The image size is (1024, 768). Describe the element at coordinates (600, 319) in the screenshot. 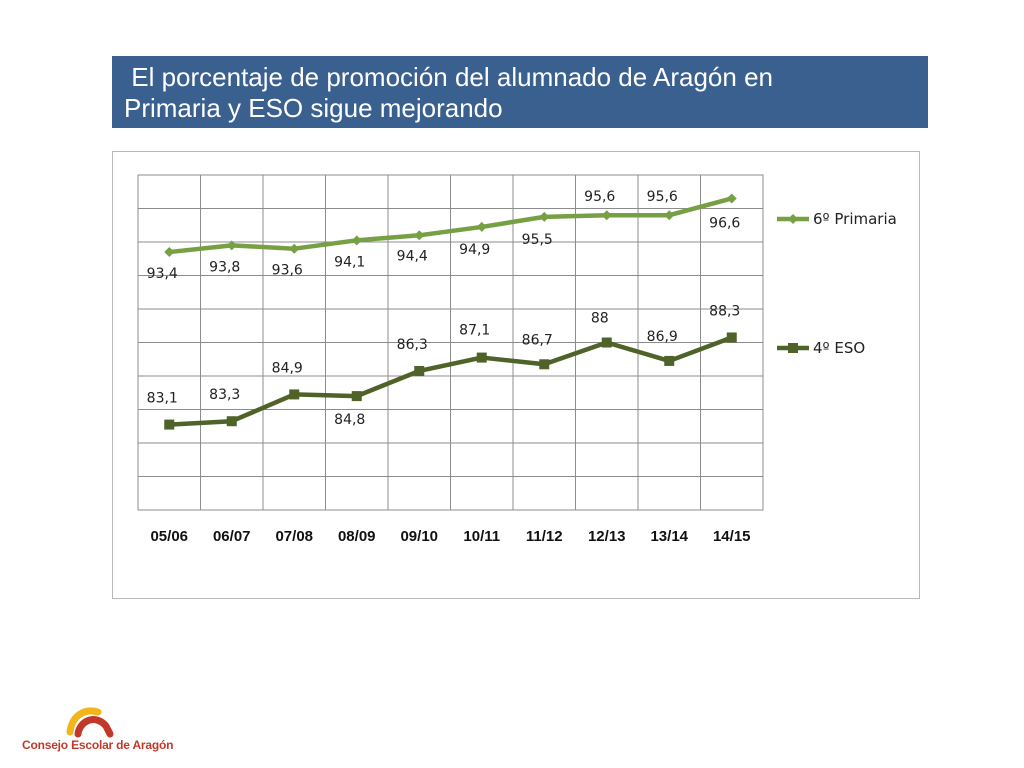

I see `data-label: 88` at that location.